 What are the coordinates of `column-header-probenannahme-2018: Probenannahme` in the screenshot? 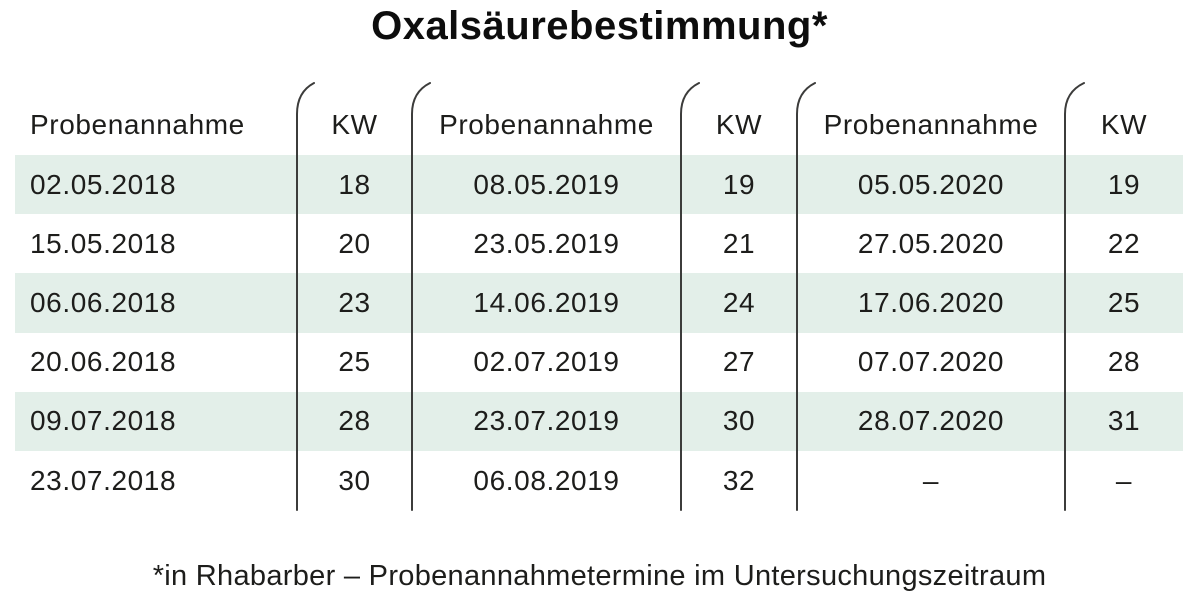 It's located at (137, 124).